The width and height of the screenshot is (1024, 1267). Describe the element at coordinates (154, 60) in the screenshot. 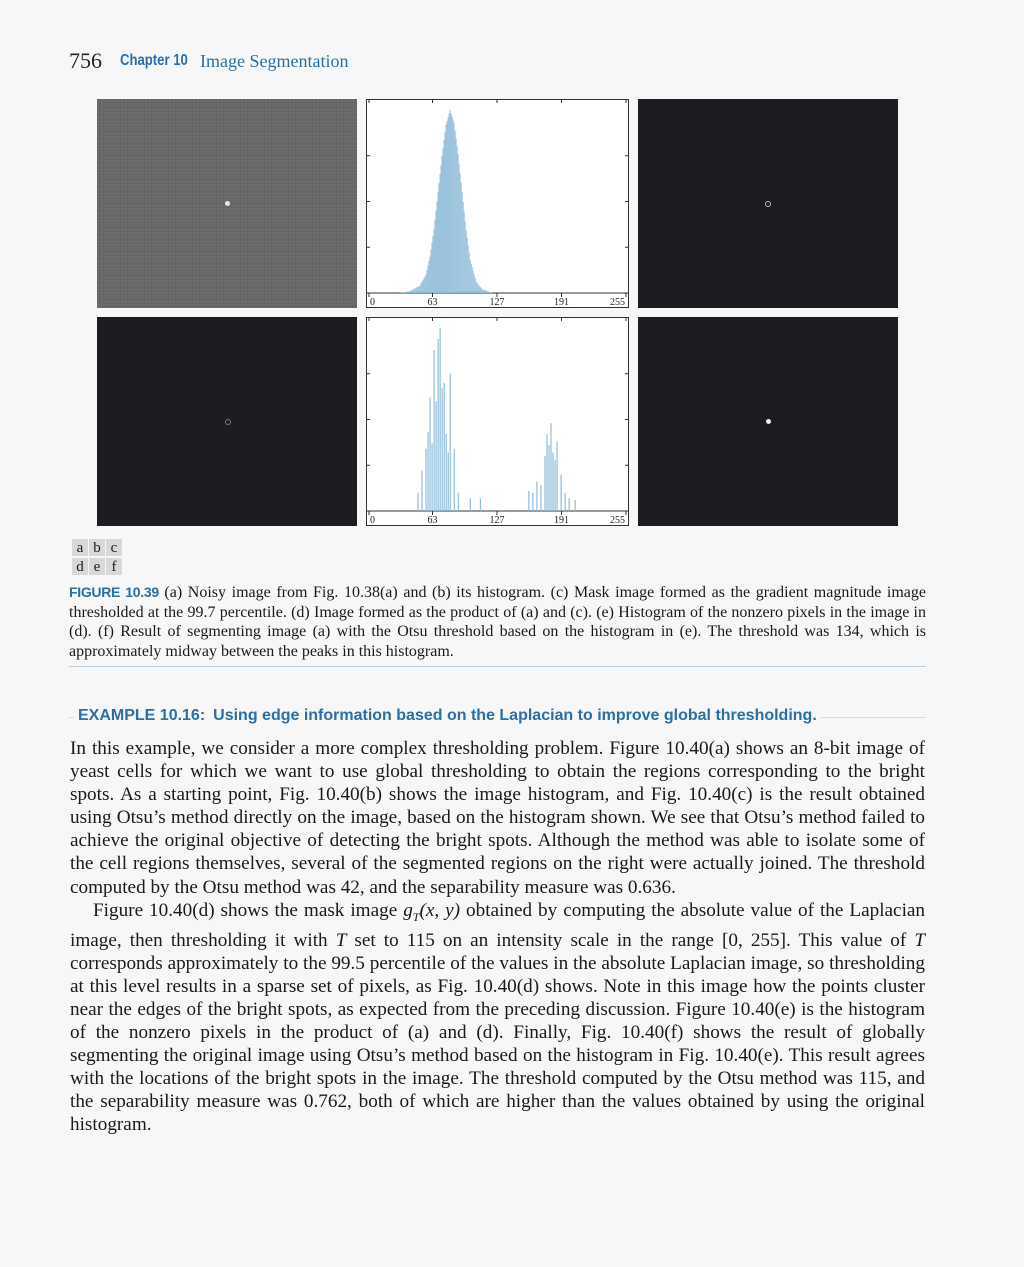

I see `chapter-label: Chapter 10` at that location.